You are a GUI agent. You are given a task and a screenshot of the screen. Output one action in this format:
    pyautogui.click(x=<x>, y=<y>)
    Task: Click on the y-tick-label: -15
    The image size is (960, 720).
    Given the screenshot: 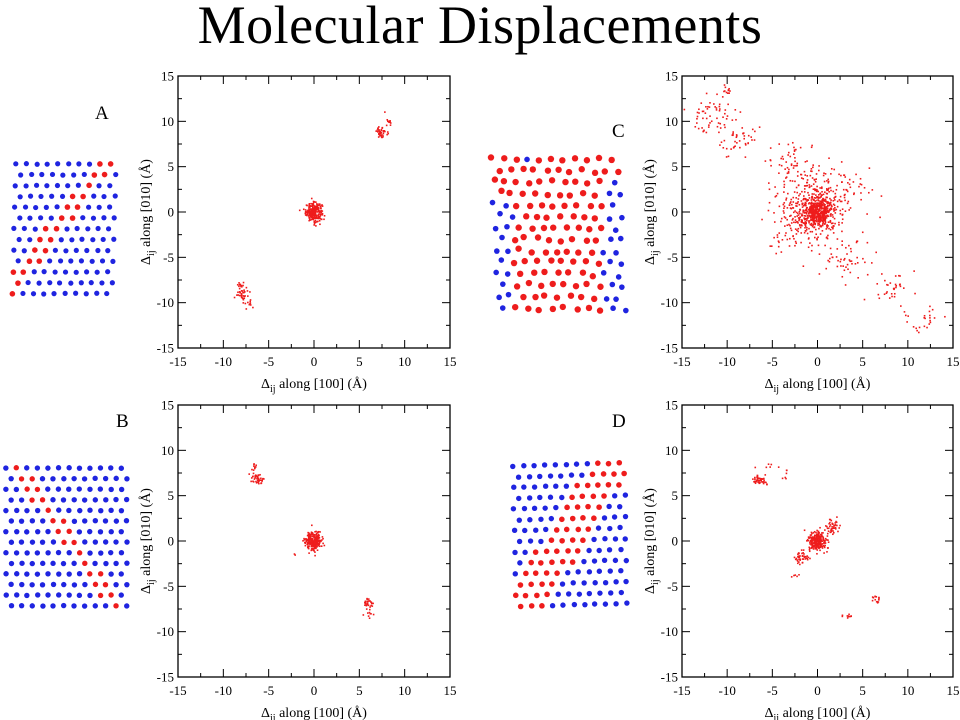 What is the action you would take?
    pyautogui.click(x=165, y=677)
    